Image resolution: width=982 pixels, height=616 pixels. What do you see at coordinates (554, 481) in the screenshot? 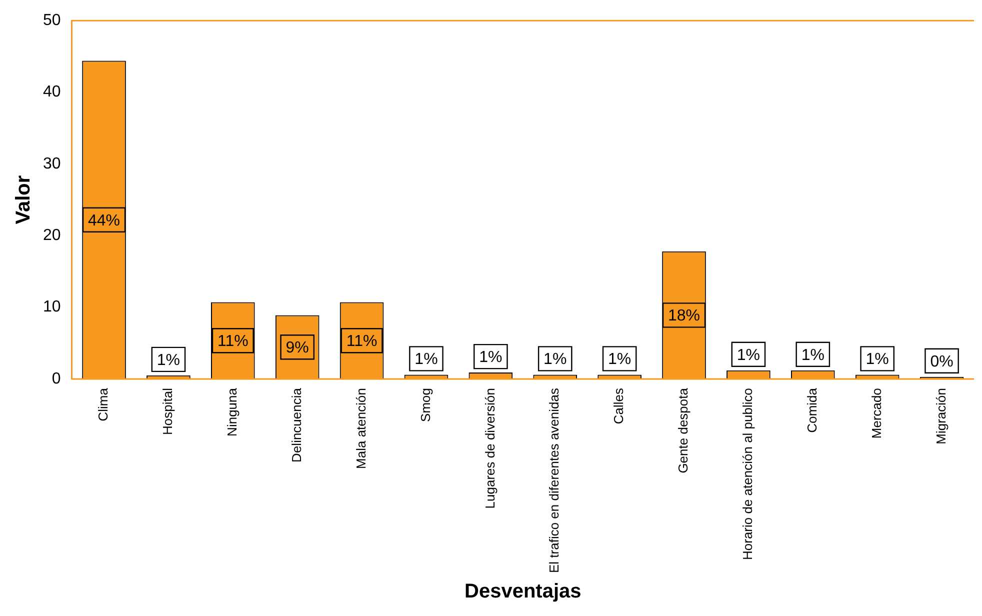
I see `x-tick-label: El trafico en diferentes avenidas` at bounding box center [554, 481].